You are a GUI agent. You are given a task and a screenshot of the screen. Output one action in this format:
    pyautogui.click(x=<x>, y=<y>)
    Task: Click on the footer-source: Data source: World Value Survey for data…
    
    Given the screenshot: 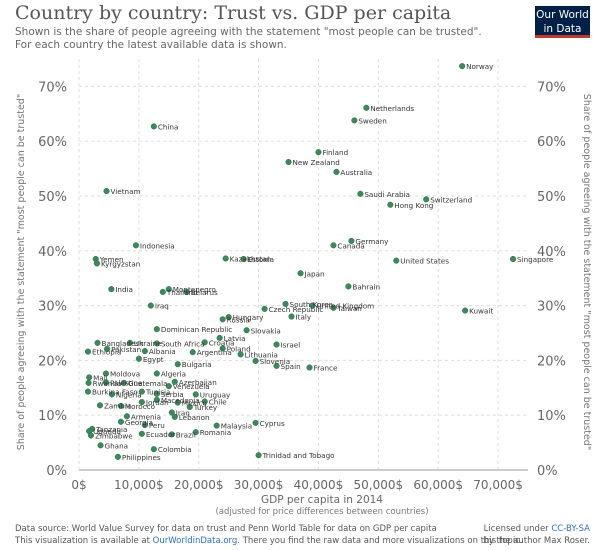 What is the action you would take?
    pyautogui.click(x=226, y=529)
    